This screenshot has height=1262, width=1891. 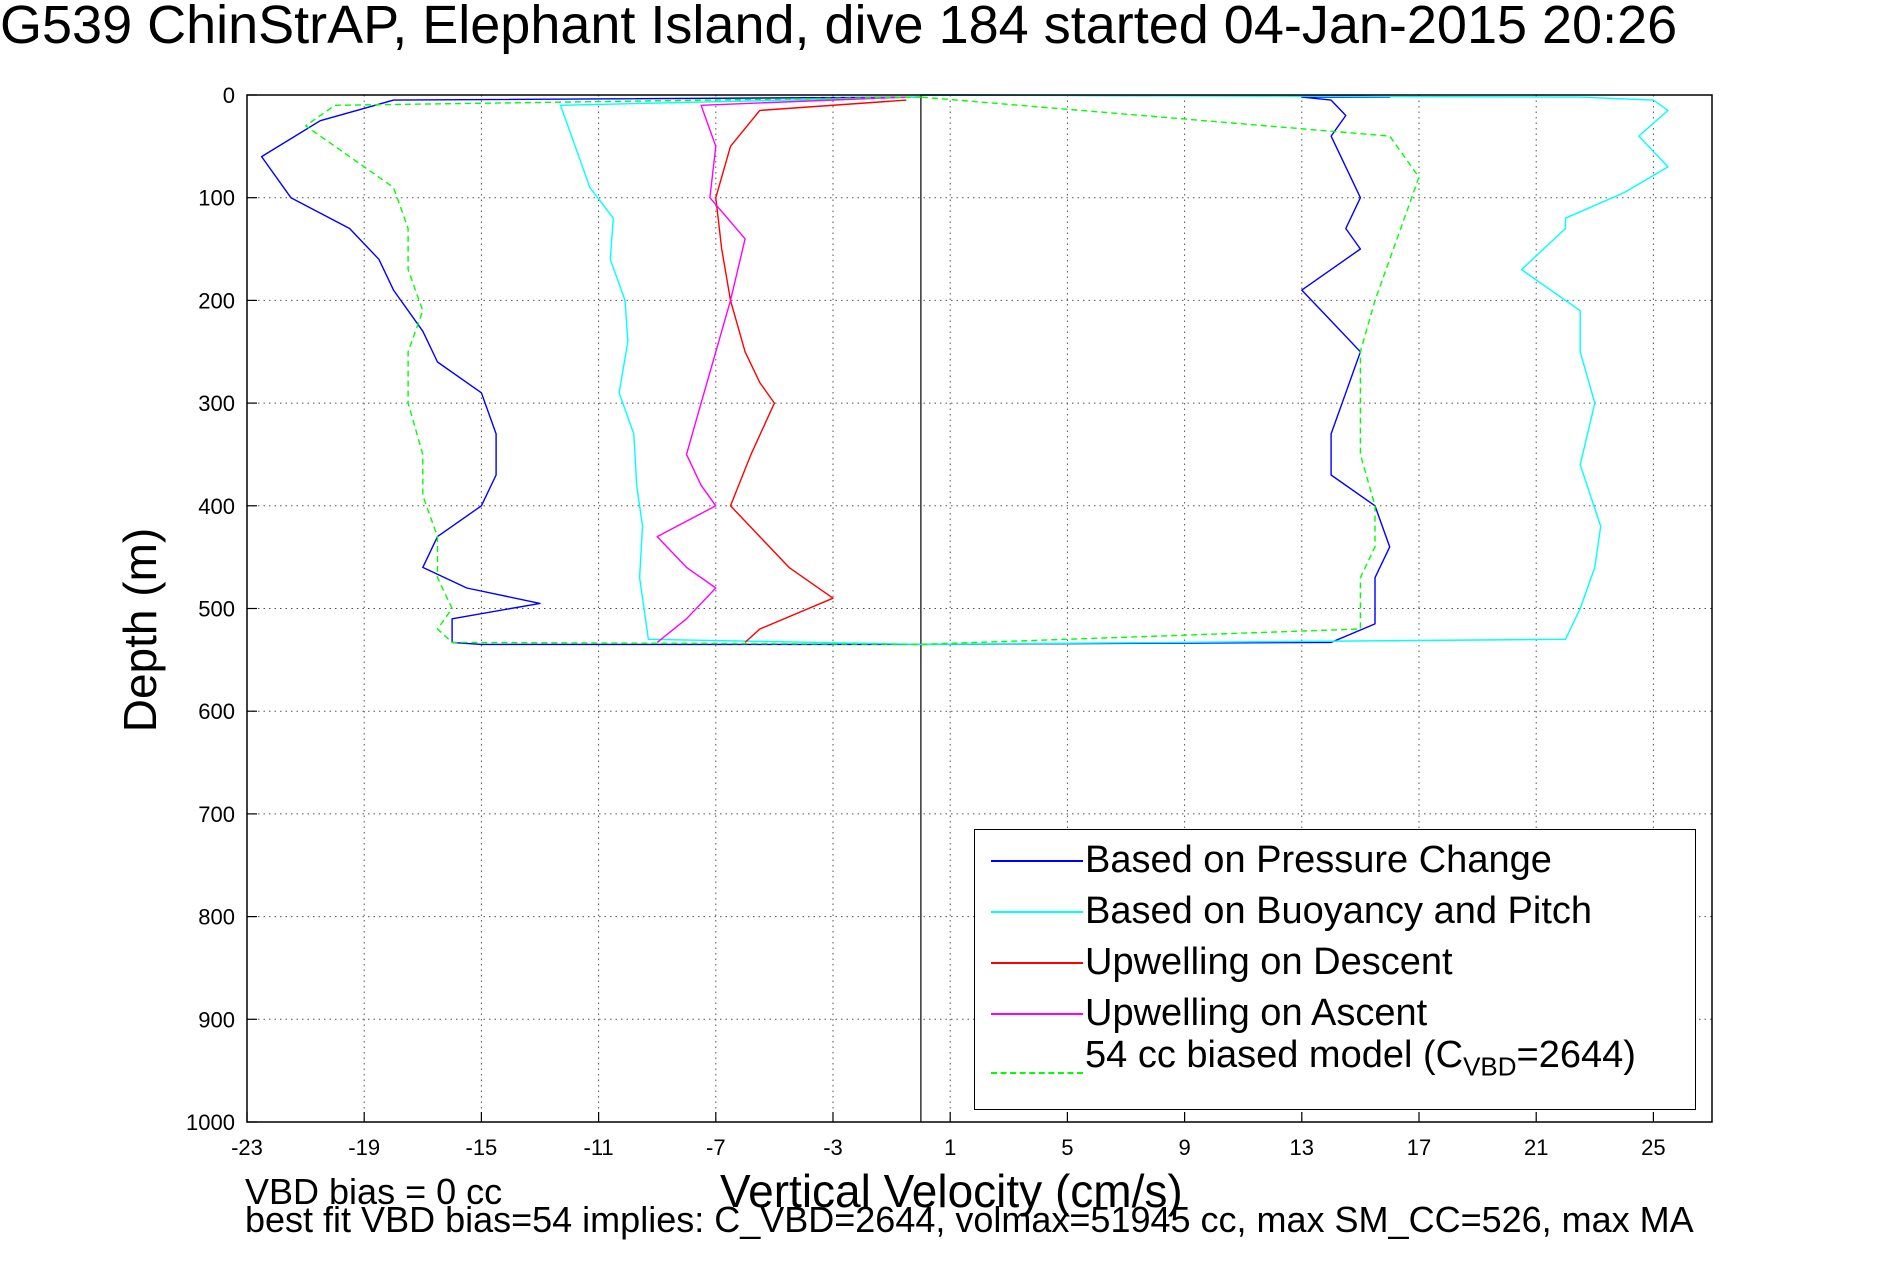 What do you see at coordinates (216, 711) in the screenshot?
I see `y-tick-label: 600` at bounding box center [216, 711].